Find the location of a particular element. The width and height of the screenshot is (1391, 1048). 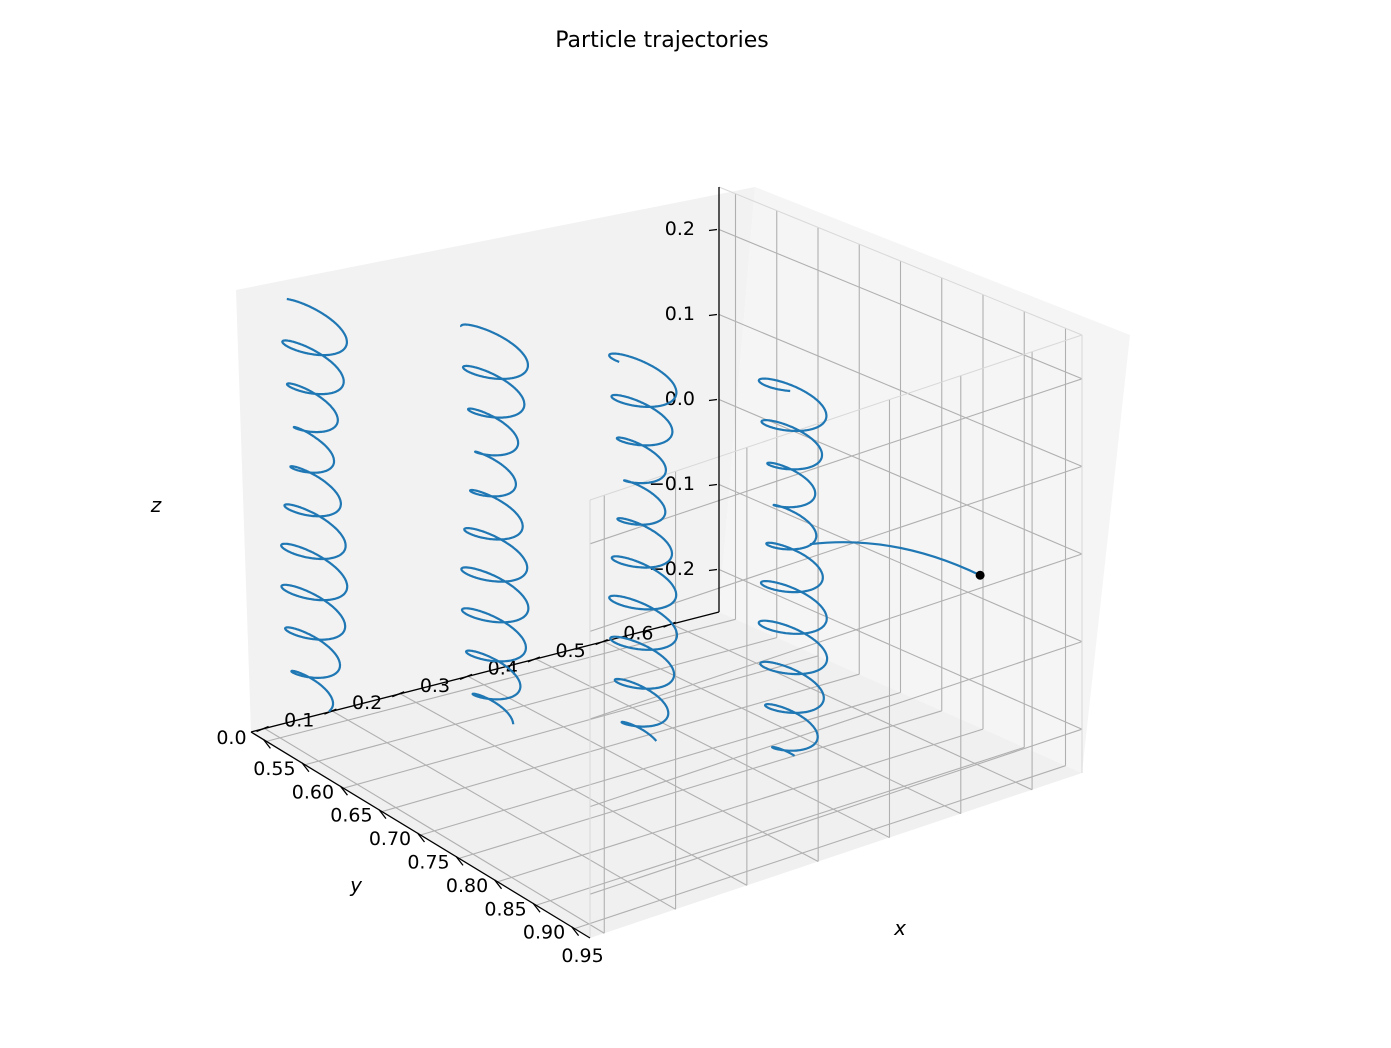

y-axis-label: y is located at coordinates (356, 885).